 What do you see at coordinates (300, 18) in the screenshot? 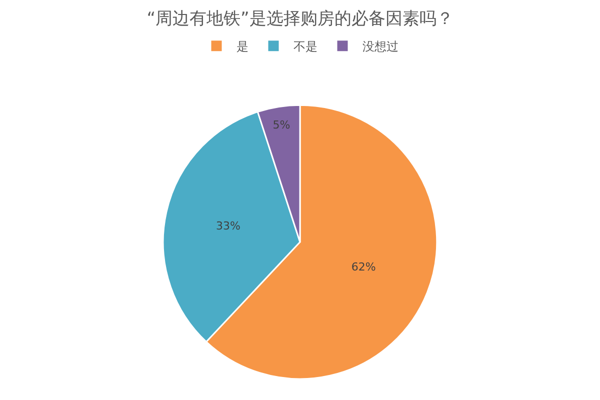
I see `chart-title: “周边有地铁”是选择购房的必备因素吗？` at bounding box center [300, 18].